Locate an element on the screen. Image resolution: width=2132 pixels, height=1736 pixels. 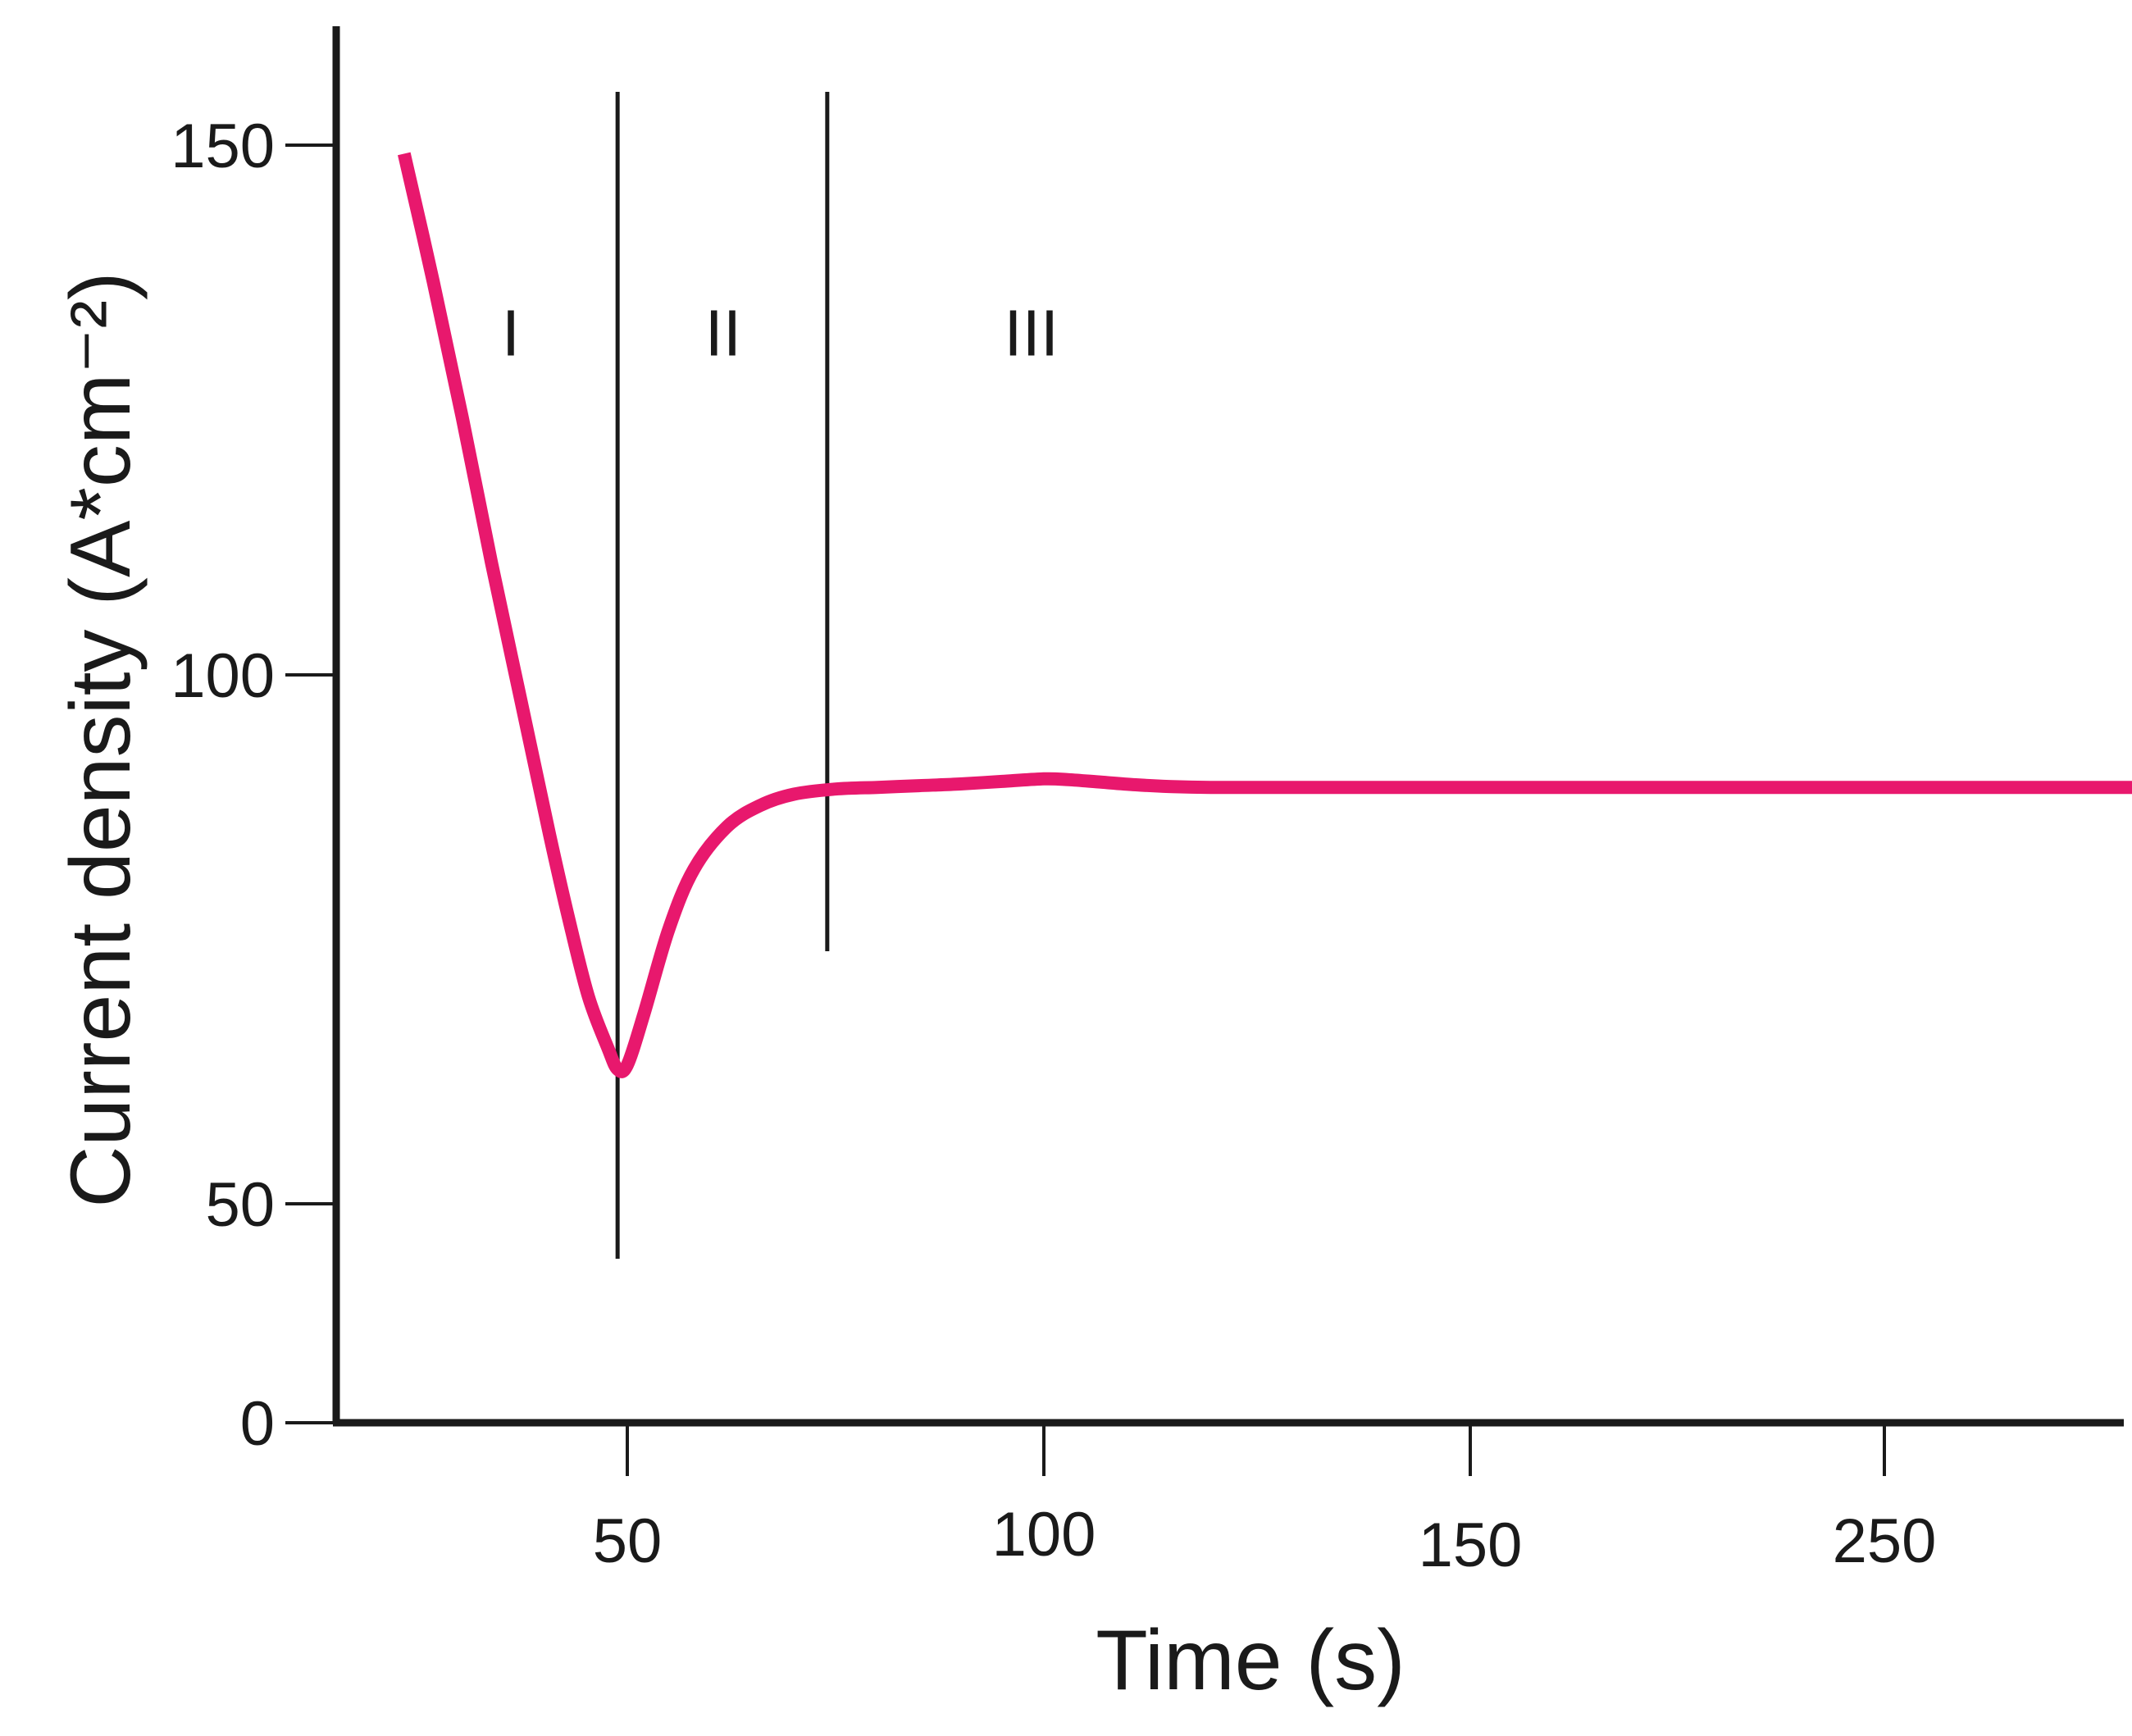
region-label-2: II is located at coordinates (723, 333).